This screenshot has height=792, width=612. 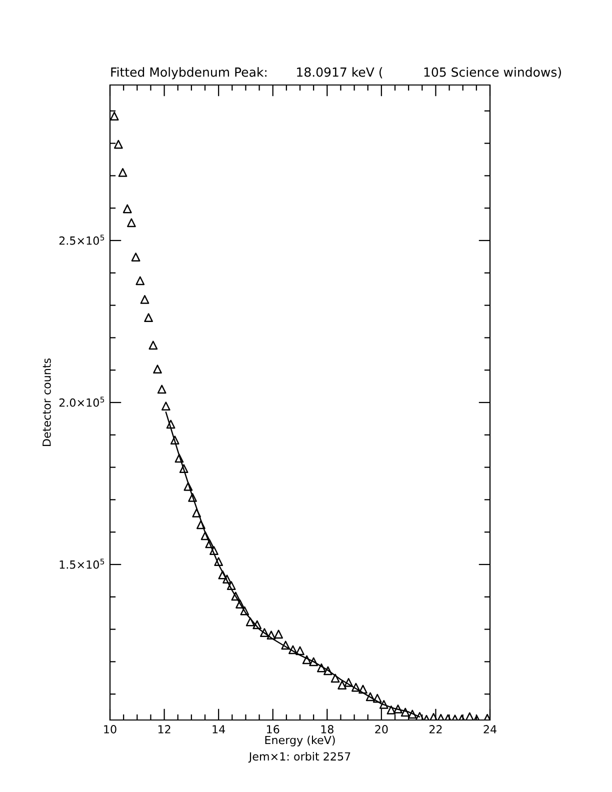 I want to click on x-tick-label: 18, so click(x=327, y=729).